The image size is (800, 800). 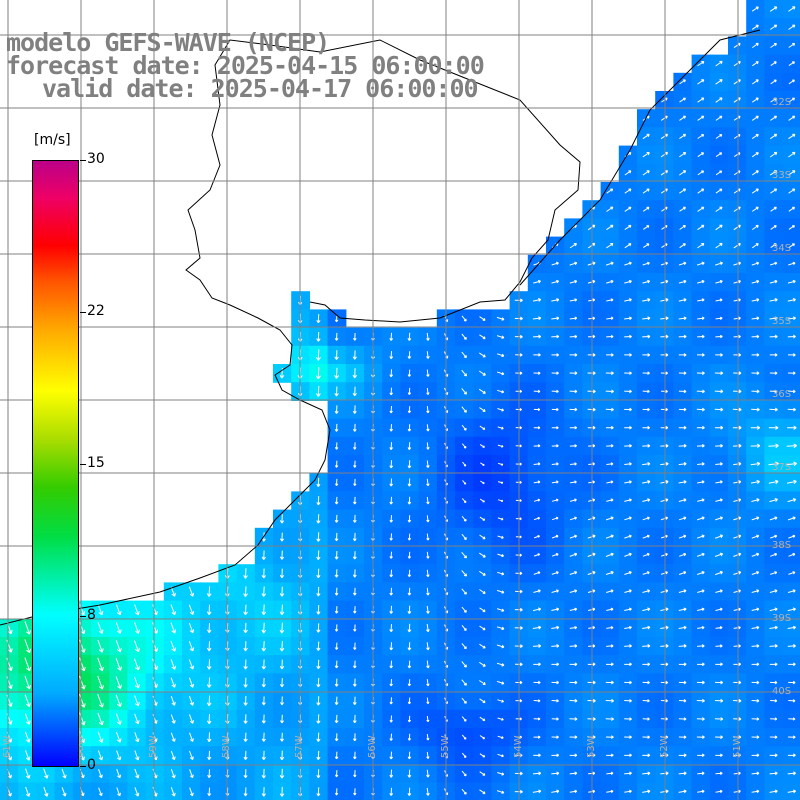 What do you see at coordinates (245, 65) in the screenshot?
I see `forecast-date: forecast date: 2025-04-15 06:00:00` at bounding box center [245, 65].